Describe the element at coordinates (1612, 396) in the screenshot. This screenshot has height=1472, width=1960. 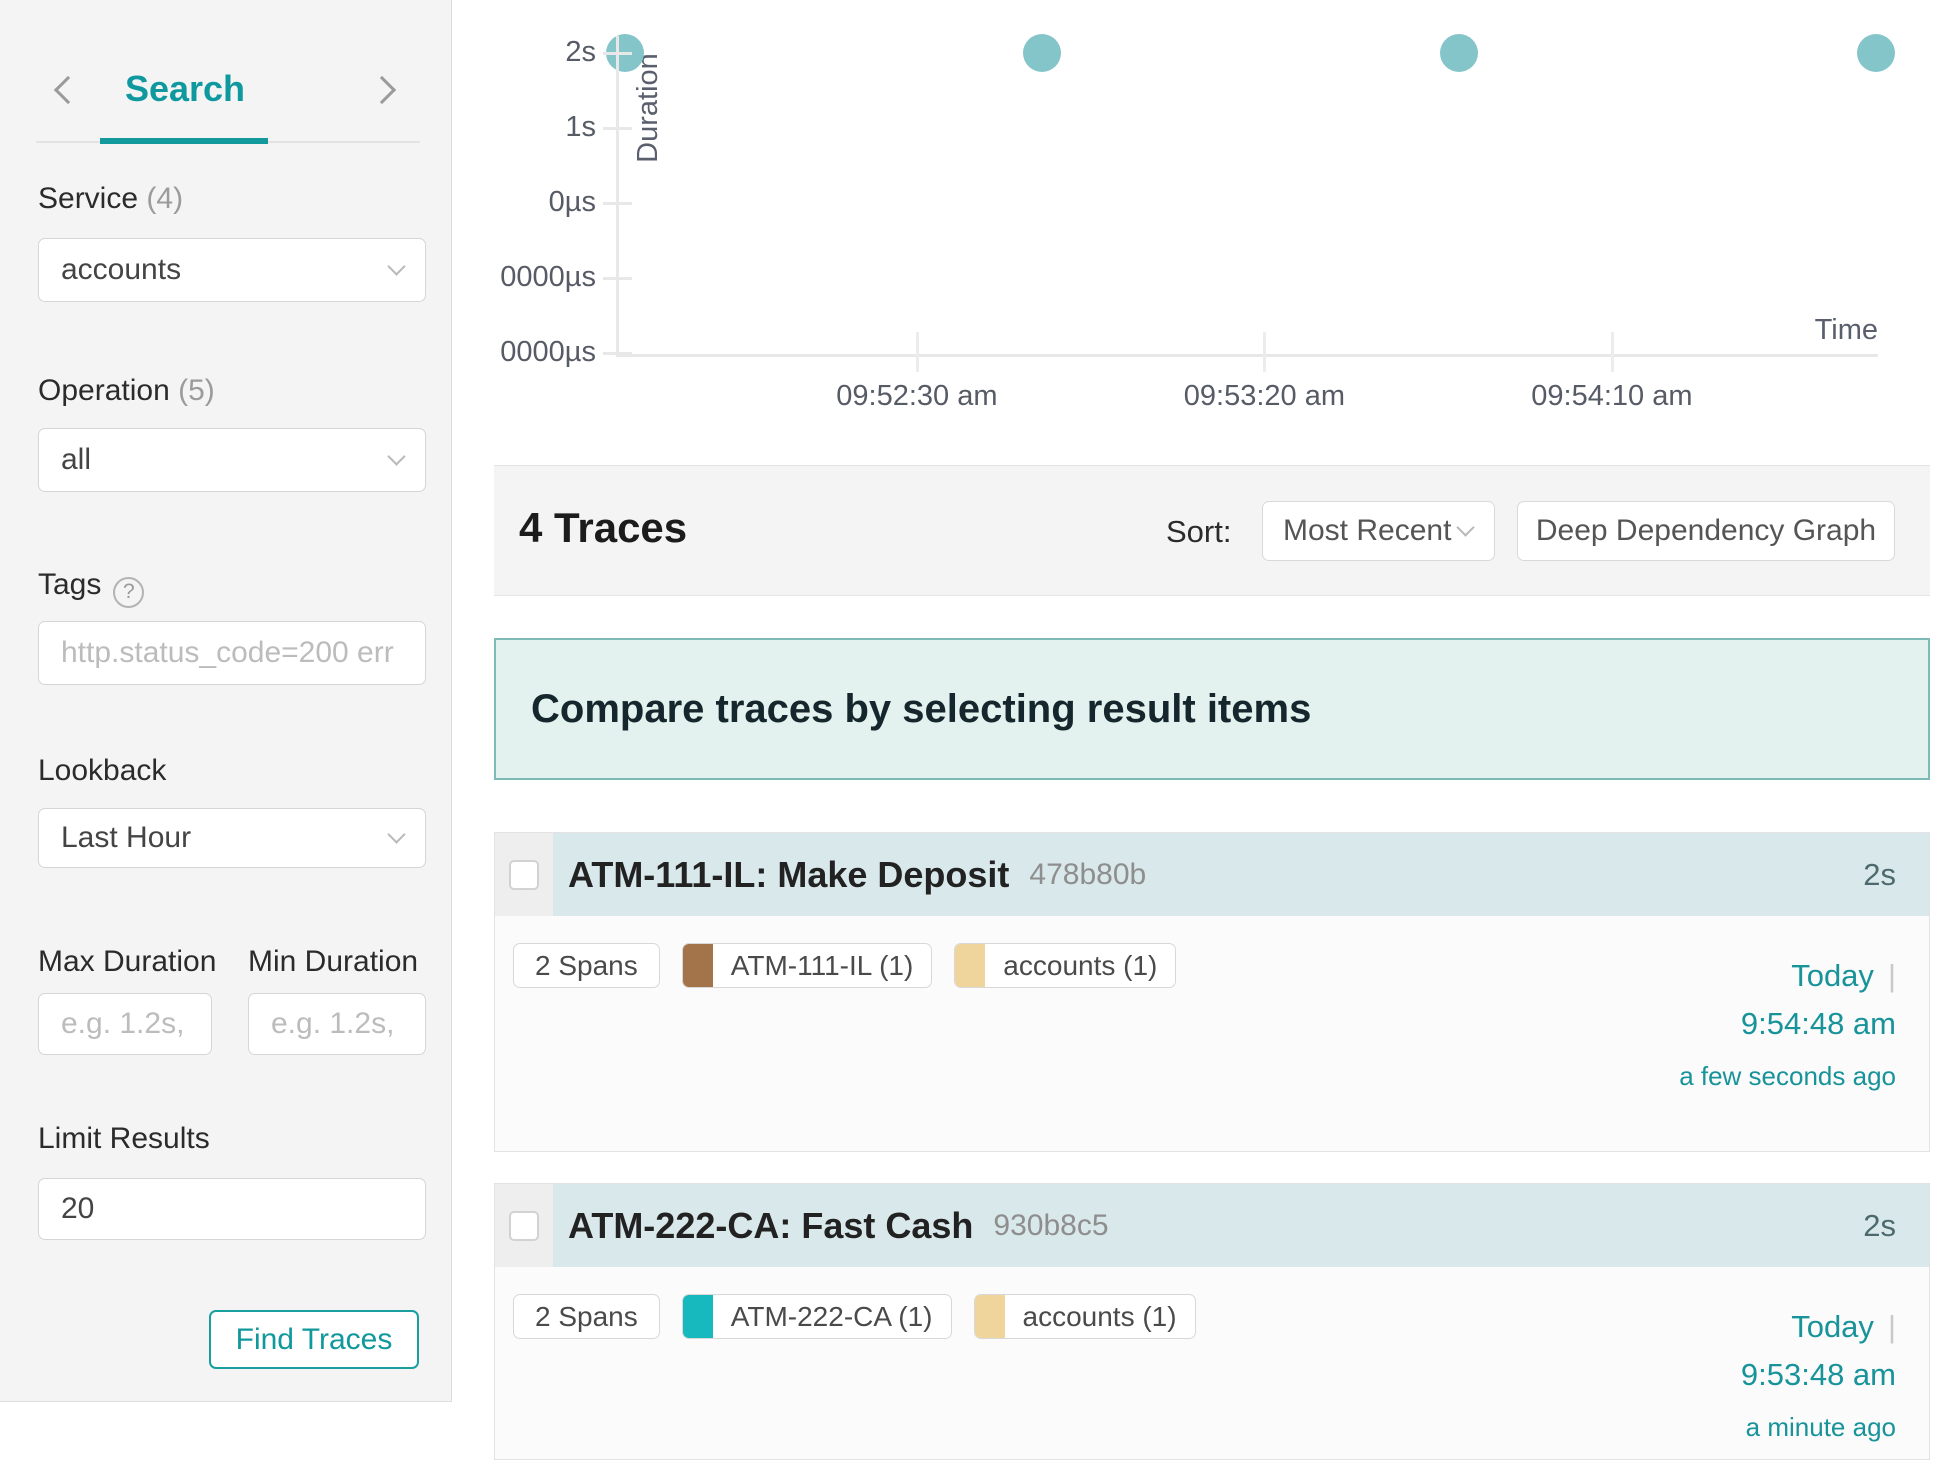
I see `x-tick-label: 09:54:10 am` at that location.